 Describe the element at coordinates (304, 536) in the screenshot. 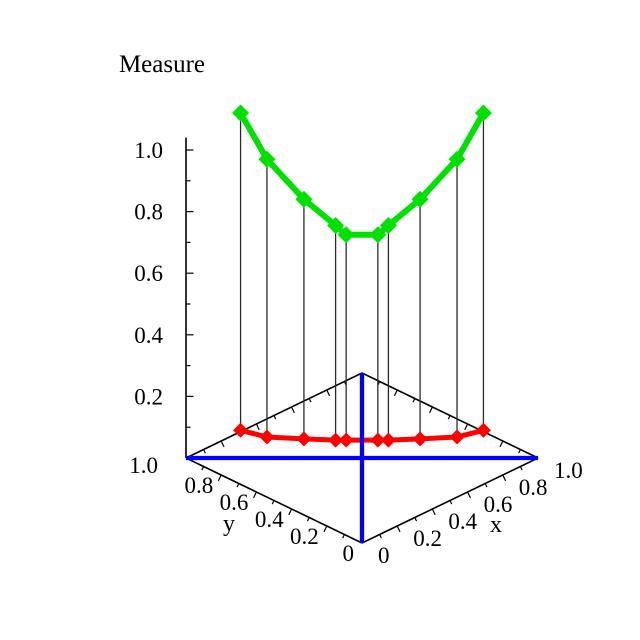

I see `y-tick-label: 0.2` at that location.